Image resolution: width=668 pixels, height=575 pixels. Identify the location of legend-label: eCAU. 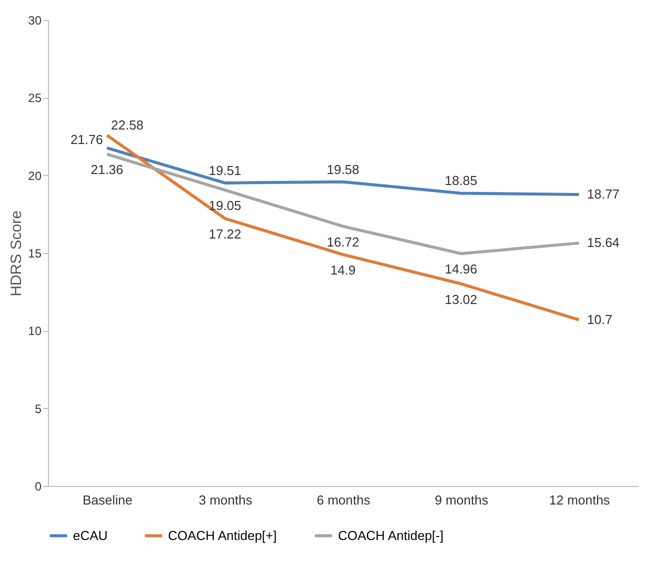
(90, 535).